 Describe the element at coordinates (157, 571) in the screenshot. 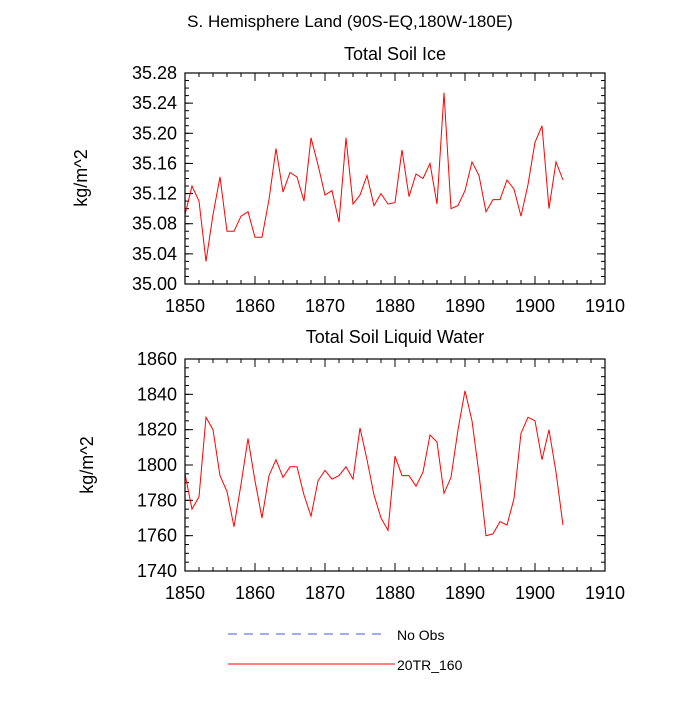

I see `y-tick-label: 1740` at that location.